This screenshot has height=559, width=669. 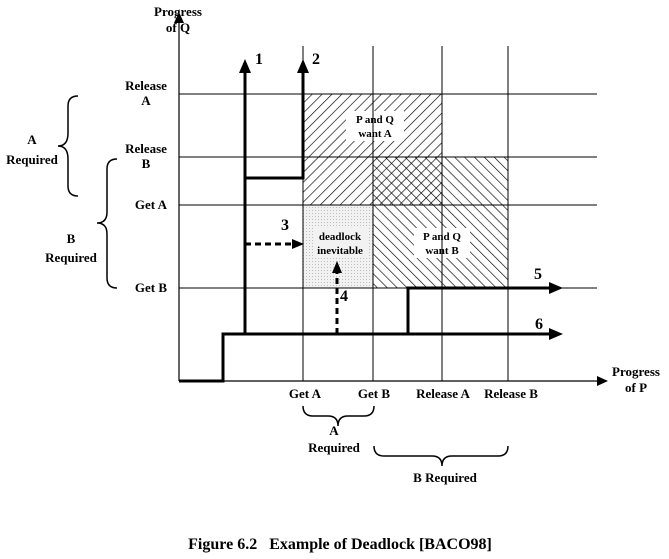 What do you see at coordinates (338, 416) in the screenshot?
I see `bottom-brace-a` at bounding box center [338, 416].